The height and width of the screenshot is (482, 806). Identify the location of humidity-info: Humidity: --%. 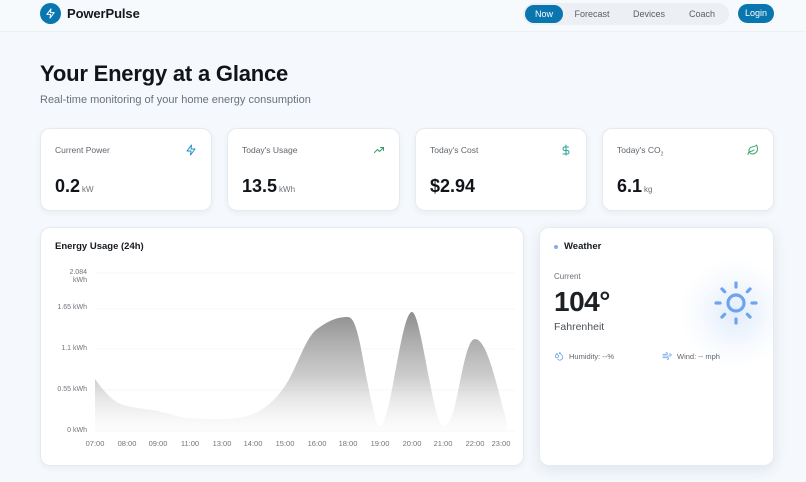
(584, 356).